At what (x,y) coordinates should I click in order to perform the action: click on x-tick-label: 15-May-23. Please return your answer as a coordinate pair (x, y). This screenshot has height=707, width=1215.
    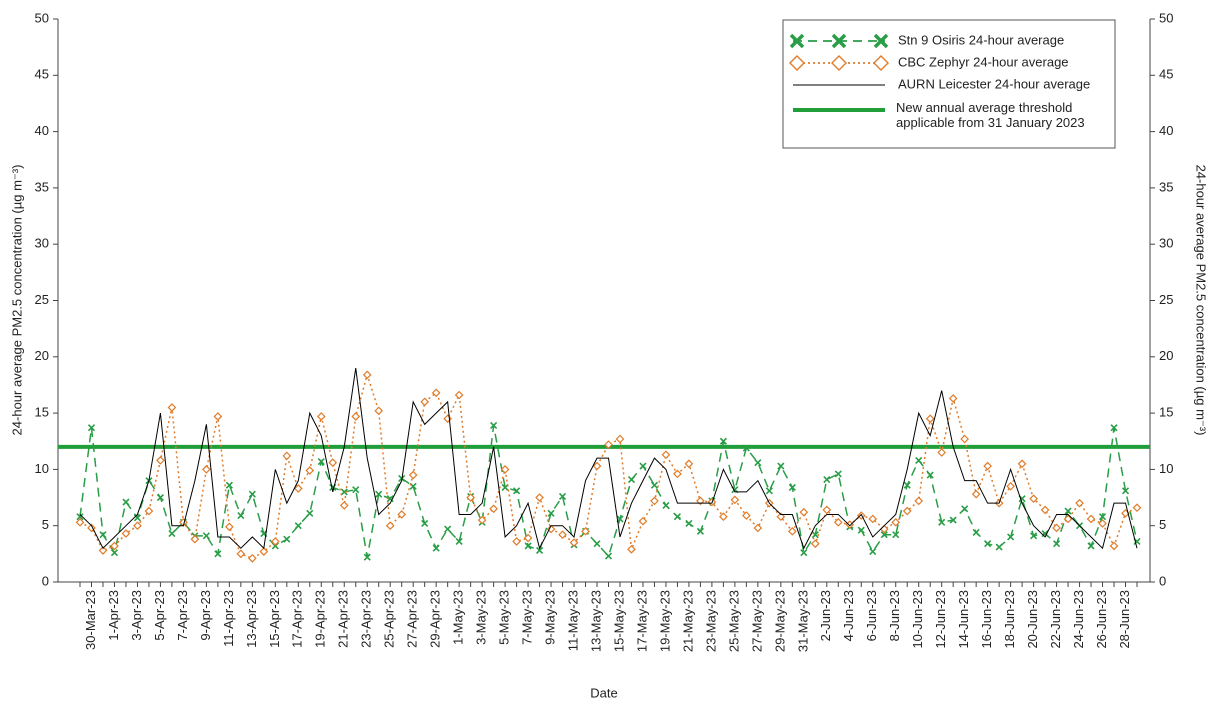
    Looking at the image, I should click on (618, 621).